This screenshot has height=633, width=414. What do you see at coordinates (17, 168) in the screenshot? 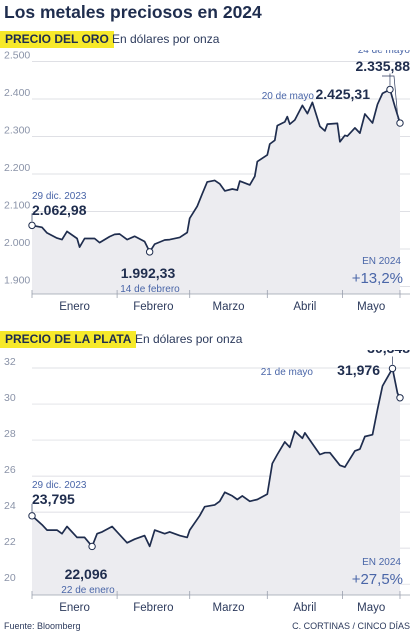
I see `y-tick-label: 2.200` at bounding box center [17, 168].